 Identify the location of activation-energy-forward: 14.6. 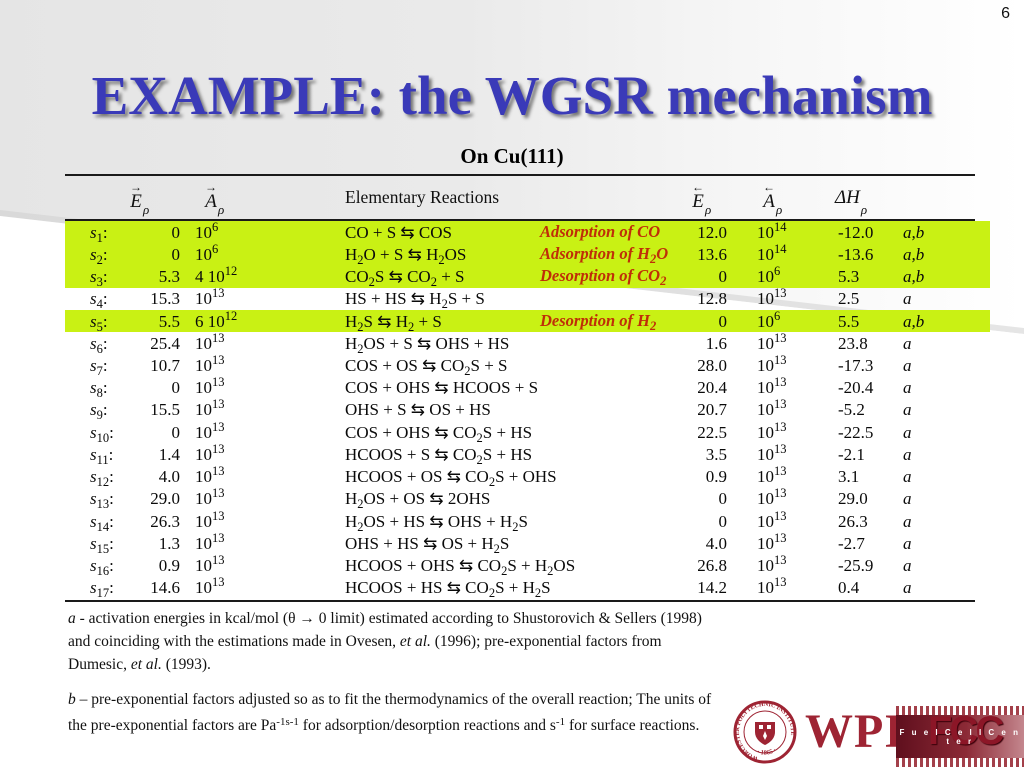
(165, 588).